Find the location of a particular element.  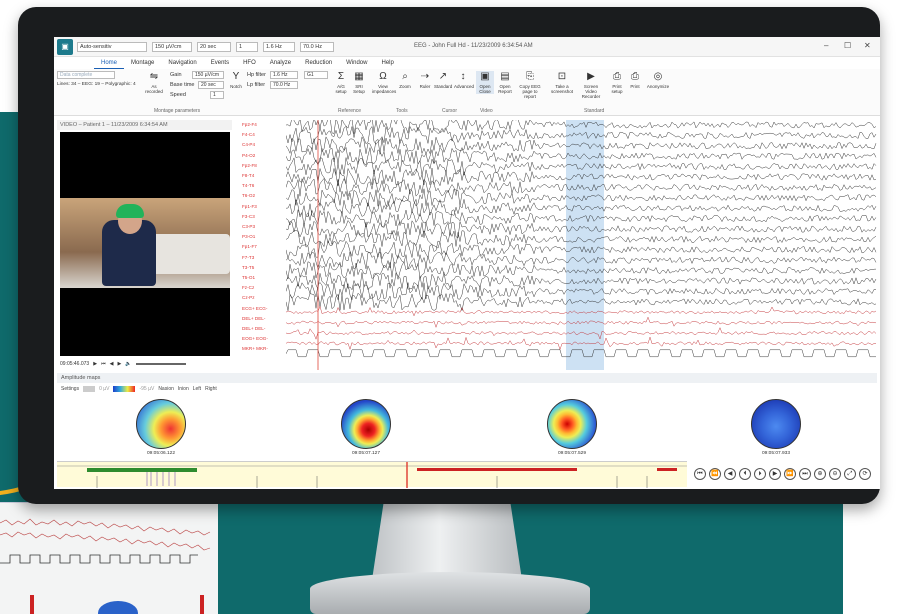

nav-button: ⊕ is located at coordinates (820, 474).